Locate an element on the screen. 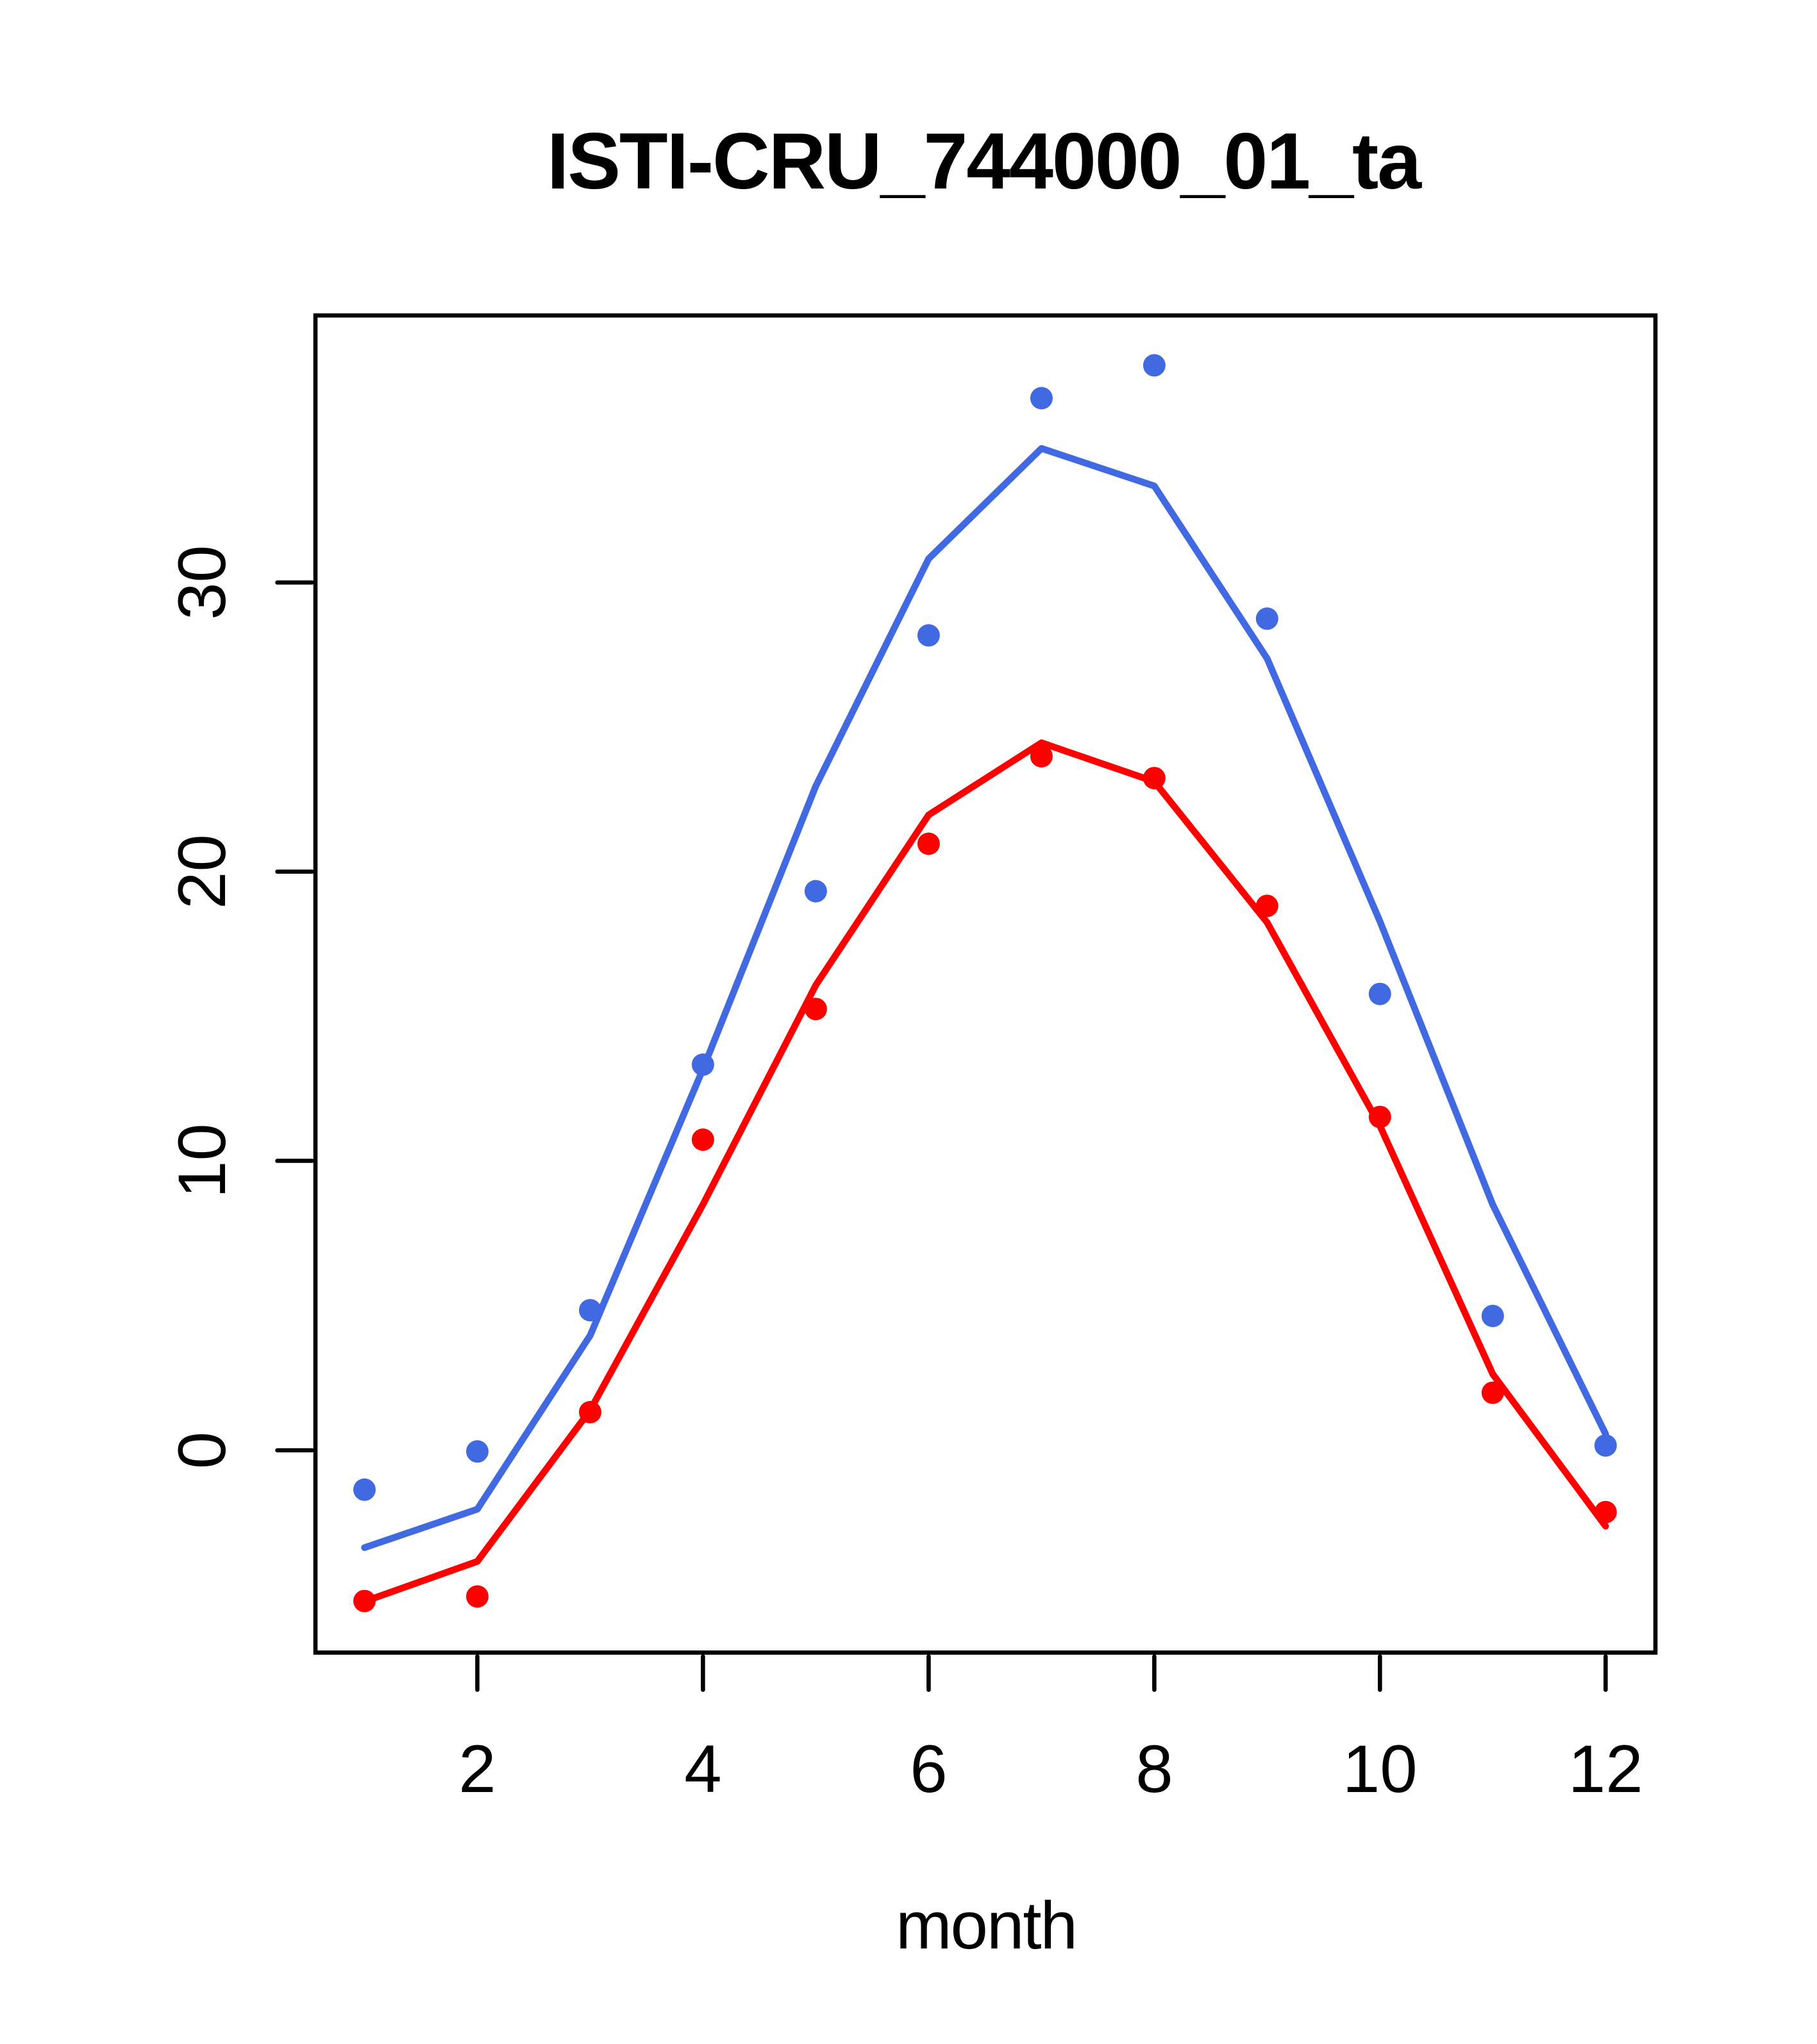 This screenshot has height=2044, width=1817. svg-text: 30 is located at coordinates (202, 582).